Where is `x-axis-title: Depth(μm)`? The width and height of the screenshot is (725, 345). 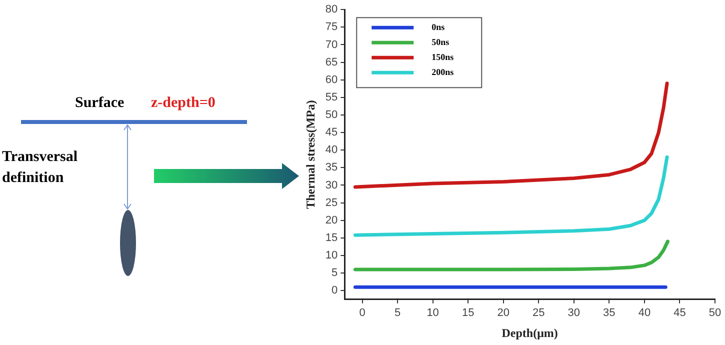
x-axis-title: Depth(μm) is located at coordinates (530, 333).